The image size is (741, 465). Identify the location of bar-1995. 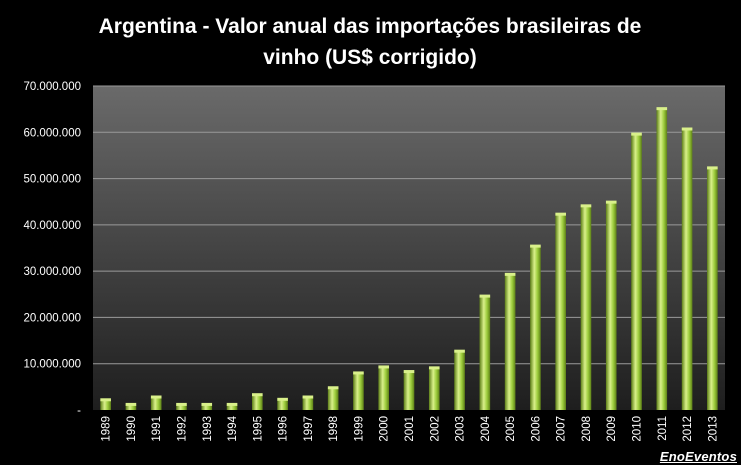
(257, 402).